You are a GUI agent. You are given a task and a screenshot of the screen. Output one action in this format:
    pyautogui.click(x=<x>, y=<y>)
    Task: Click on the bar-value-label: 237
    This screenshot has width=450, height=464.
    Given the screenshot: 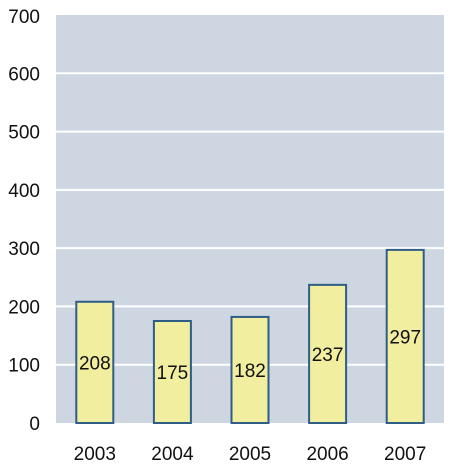 What is the action you would take?
    pyautogui.click(x=328, y=355)
    